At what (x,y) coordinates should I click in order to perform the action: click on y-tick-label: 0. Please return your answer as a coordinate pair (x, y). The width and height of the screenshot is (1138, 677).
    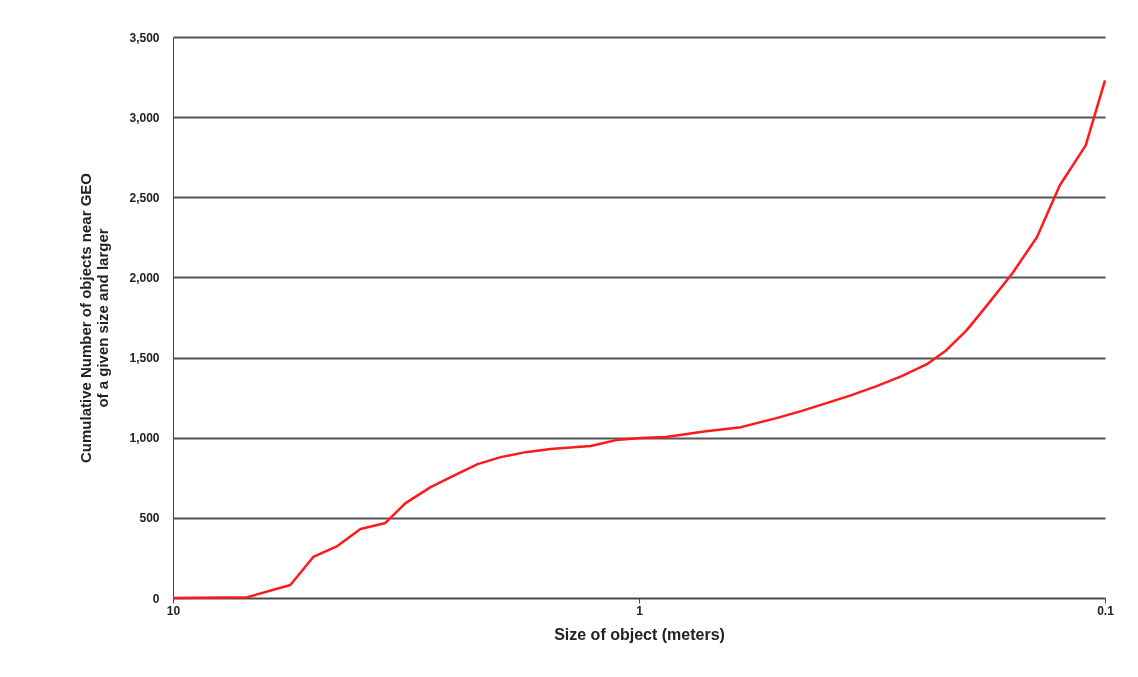
    Looking at the image, I should click on (156, 598).